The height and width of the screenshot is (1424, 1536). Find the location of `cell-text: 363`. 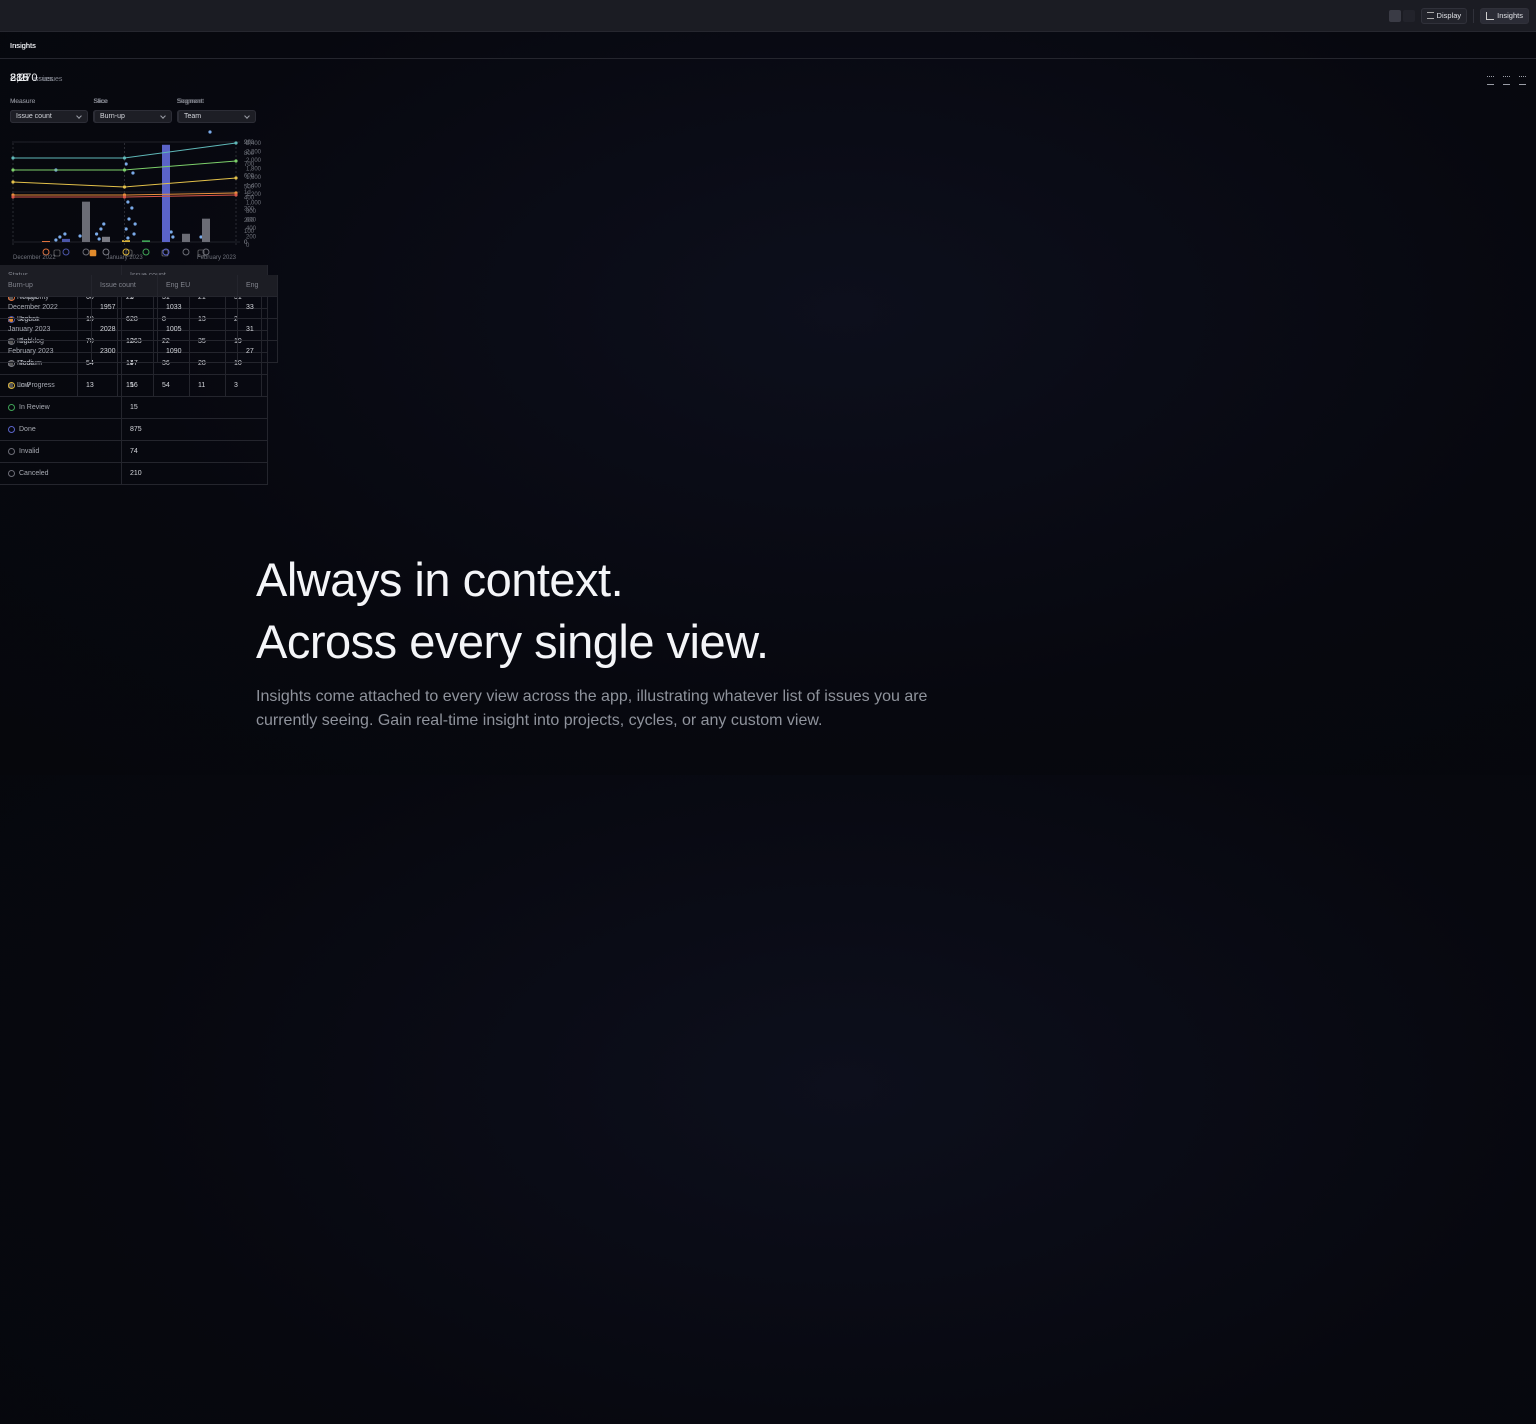

cell-text: 363 is located at coordinates (136, 341).